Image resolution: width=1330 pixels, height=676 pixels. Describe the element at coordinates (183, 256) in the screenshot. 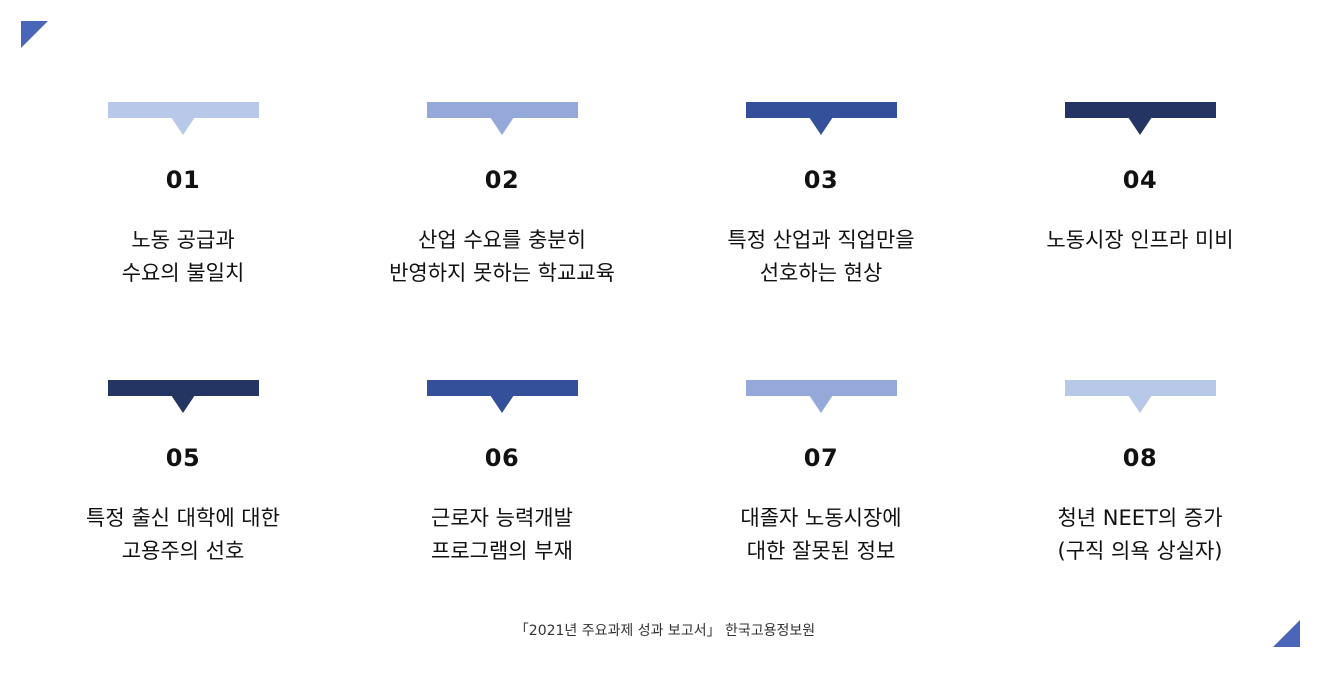

I see `factor-description: 노동 공급과 수요의 불일치` at that location.